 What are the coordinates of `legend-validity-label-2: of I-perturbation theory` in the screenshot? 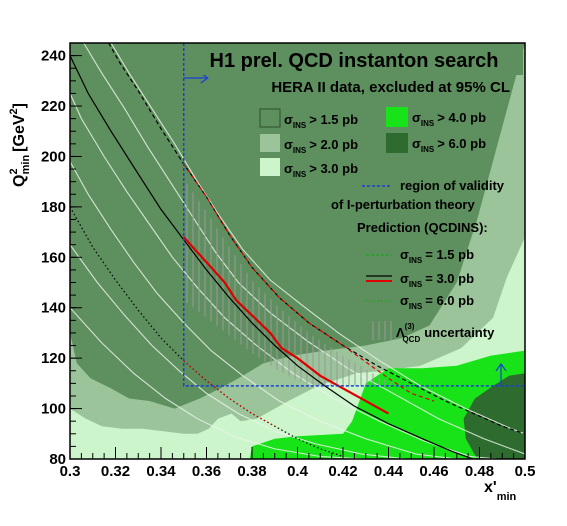 It's located at (403, 204).